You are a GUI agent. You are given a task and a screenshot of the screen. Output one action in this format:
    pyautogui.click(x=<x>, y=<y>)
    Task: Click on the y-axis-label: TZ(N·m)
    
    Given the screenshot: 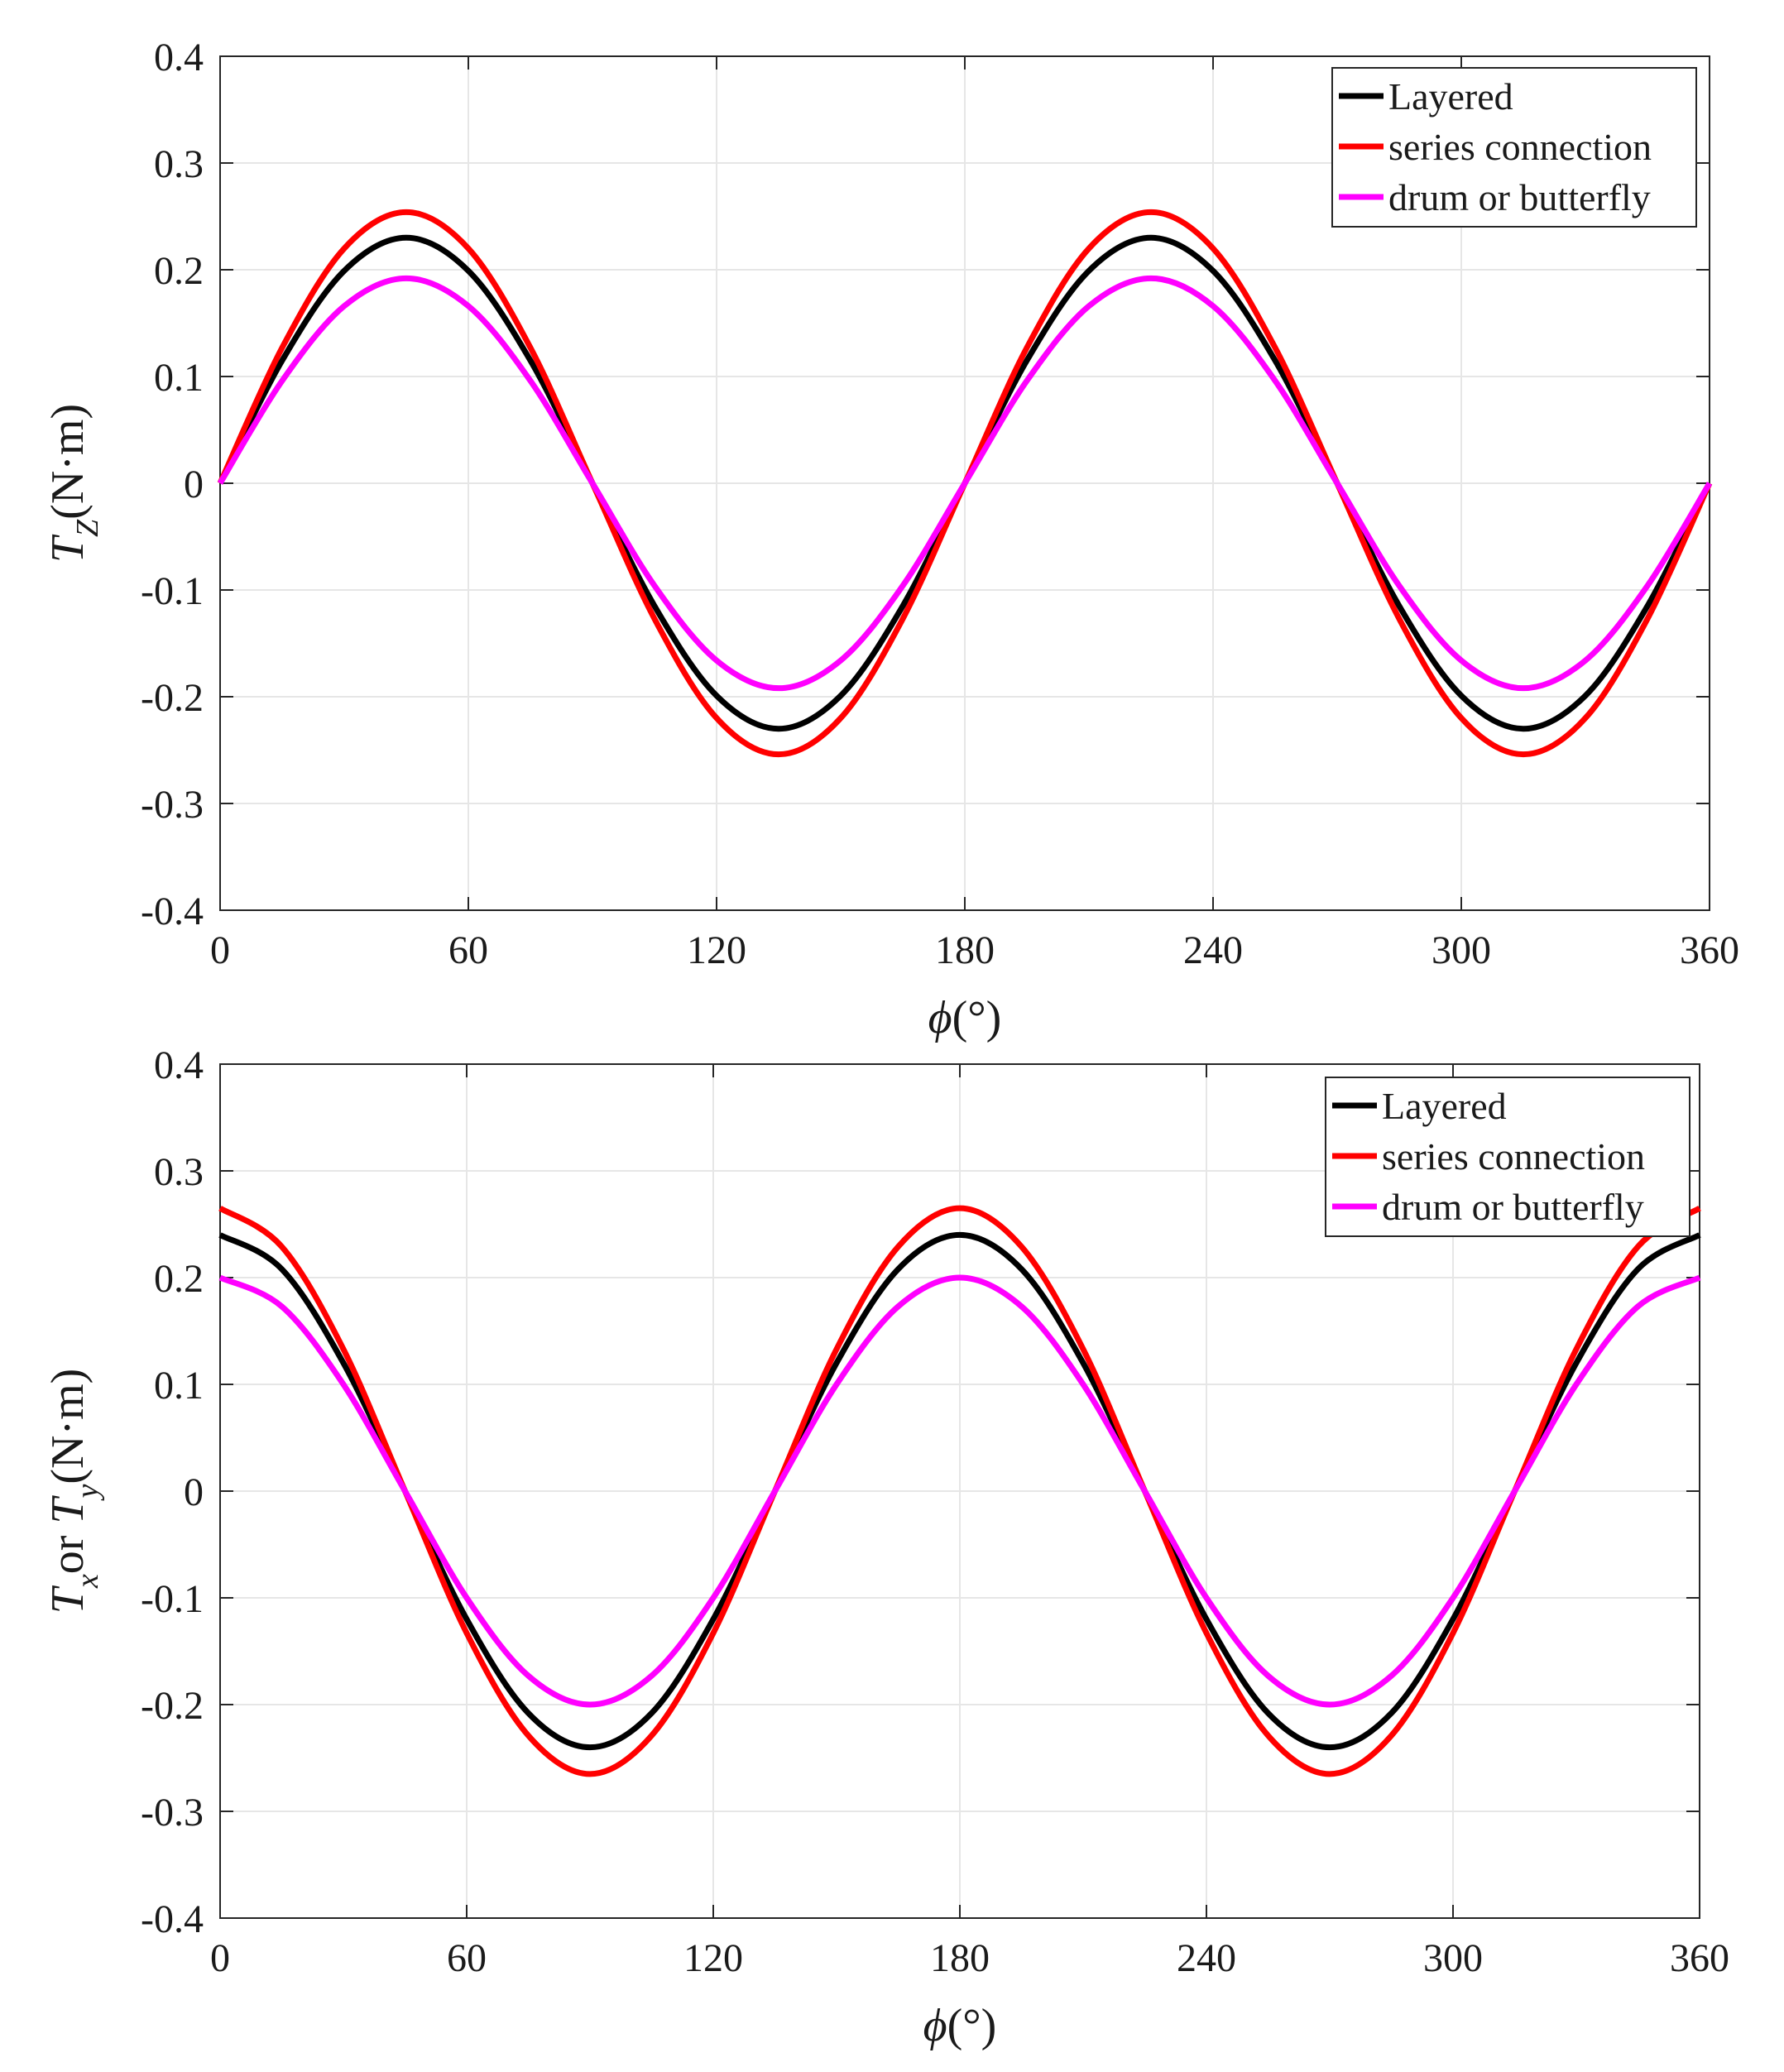 What is the action you would take?
    pyautogui.click(x=73, y=483)
    